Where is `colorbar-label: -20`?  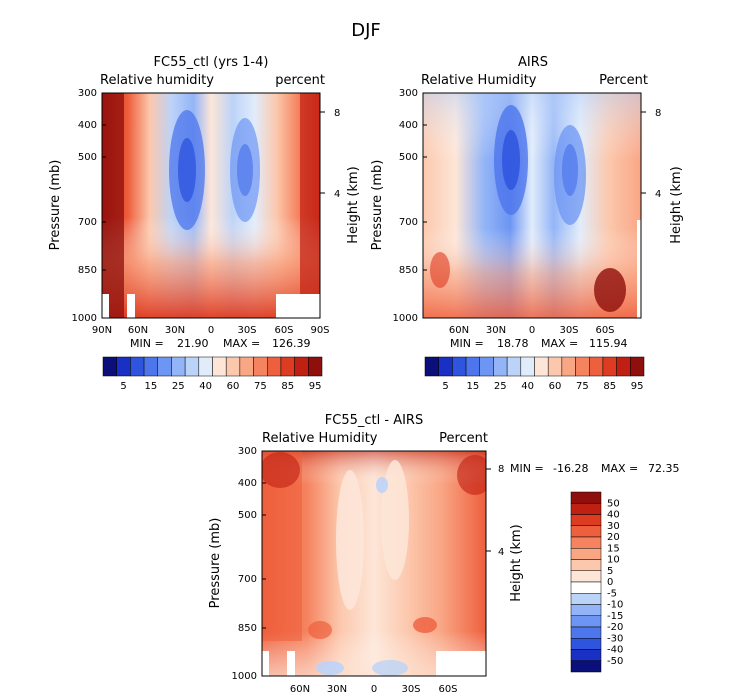 colorbar-label: -20 is located at coordinates (615, 627).